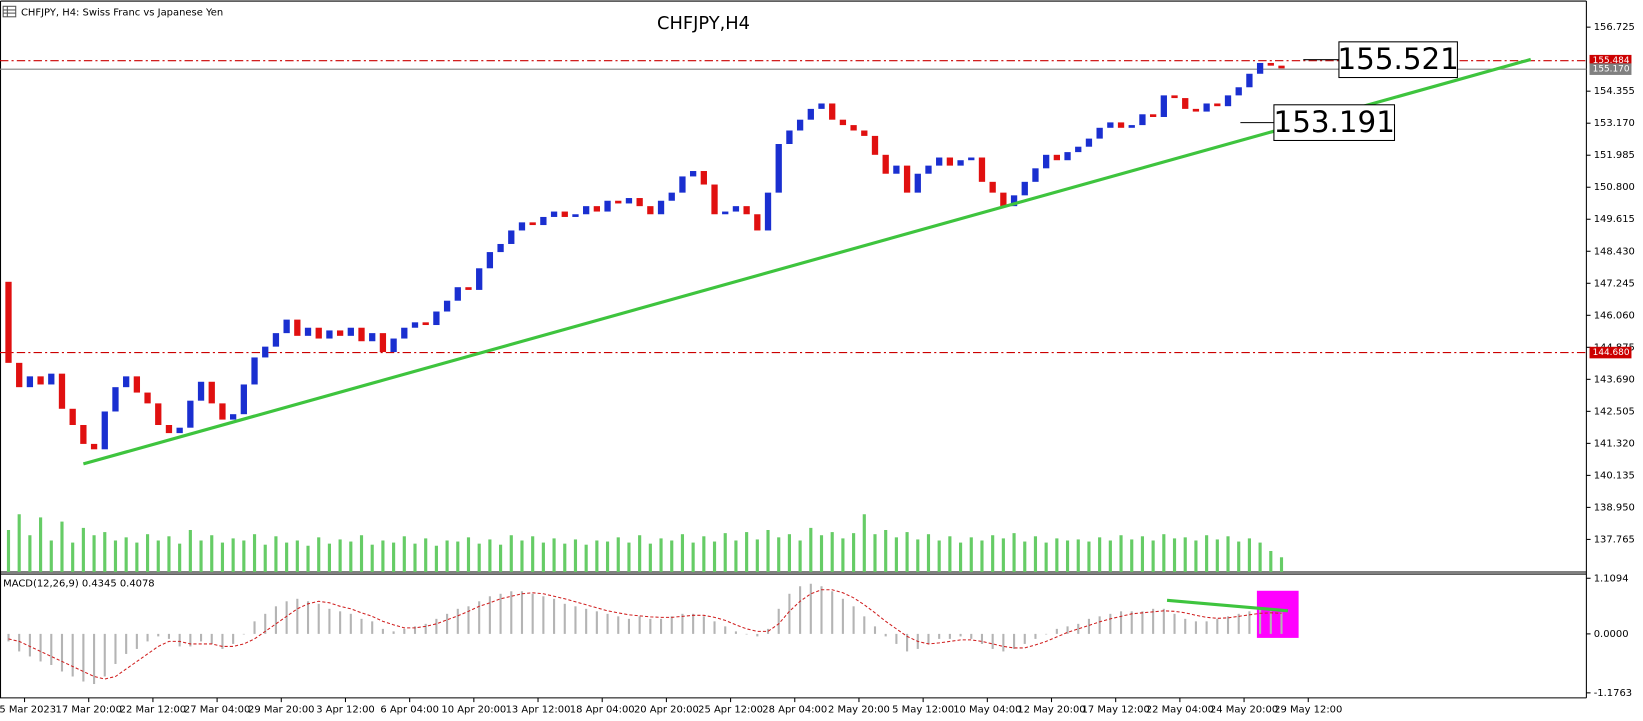 This screenshot has width=1643, height=721. I want to click on x-tick-label: 5 May 12:00, so click(923, 709).